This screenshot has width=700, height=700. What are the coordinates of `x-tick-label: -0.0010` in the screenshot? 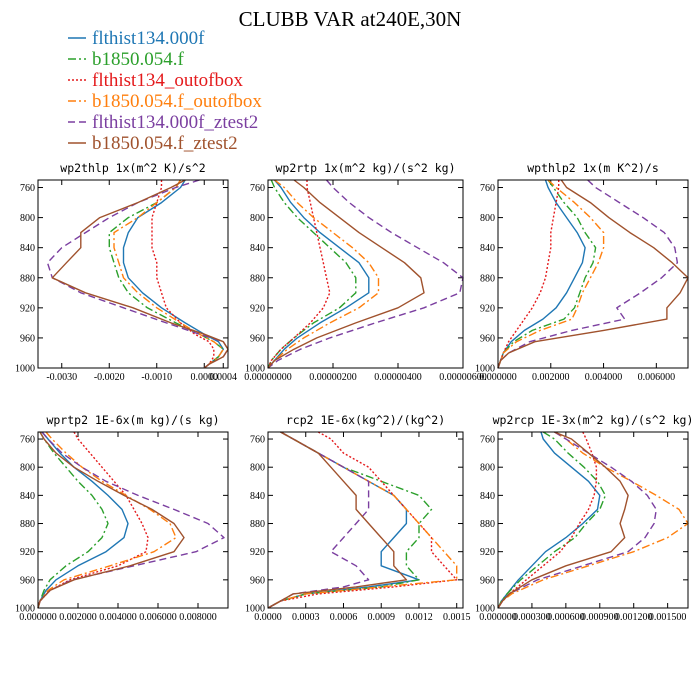 It's located at (156, 377).